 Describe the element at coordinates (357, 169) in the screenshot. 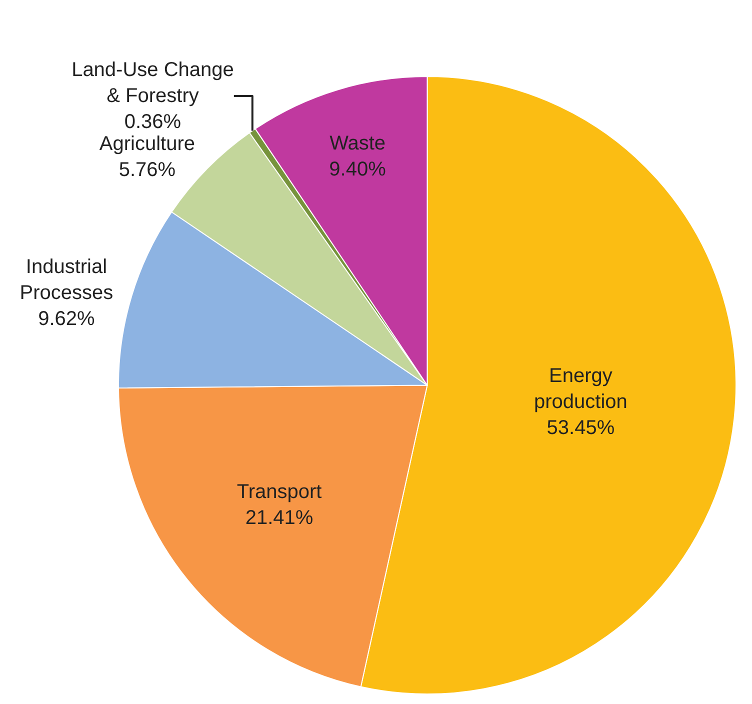

I see `data-label: 9.40%` at that location.